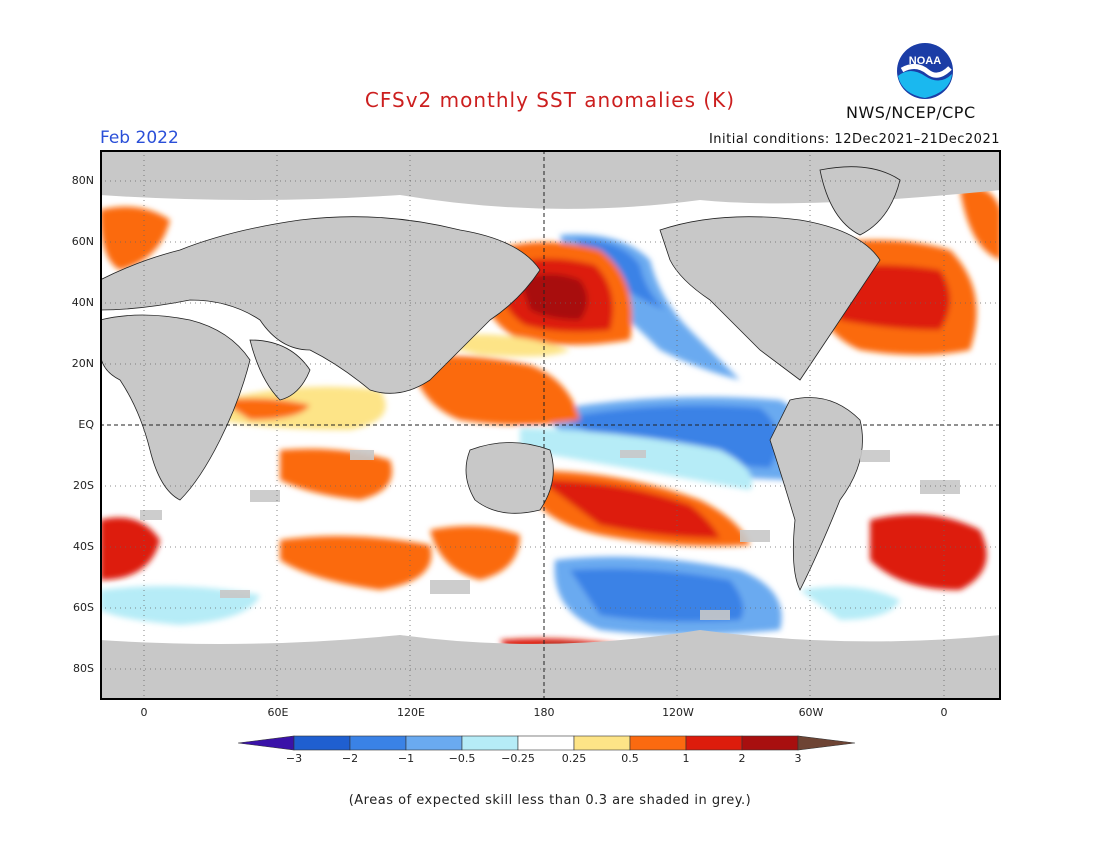 The image size is (1100, 850). Describe the element at coordinates (550, 535) in the screenshot. I see `low-skill-mask` at that location.